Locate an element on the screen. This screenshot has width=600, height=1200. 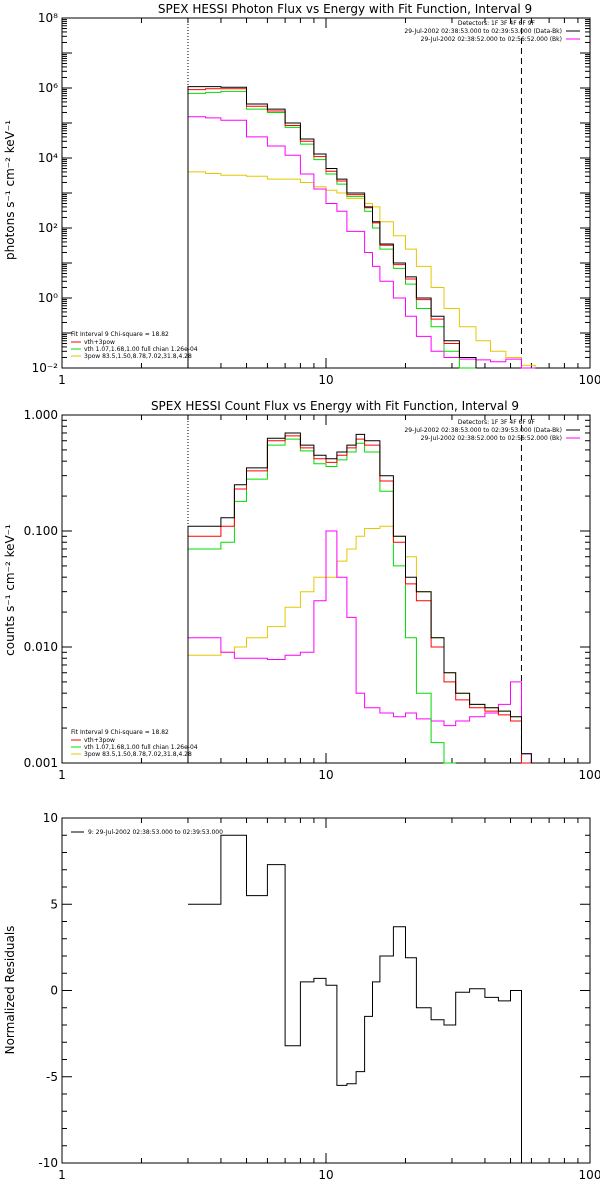
panel-2-xtick-label: 100 is located at coordinates (589, 775).